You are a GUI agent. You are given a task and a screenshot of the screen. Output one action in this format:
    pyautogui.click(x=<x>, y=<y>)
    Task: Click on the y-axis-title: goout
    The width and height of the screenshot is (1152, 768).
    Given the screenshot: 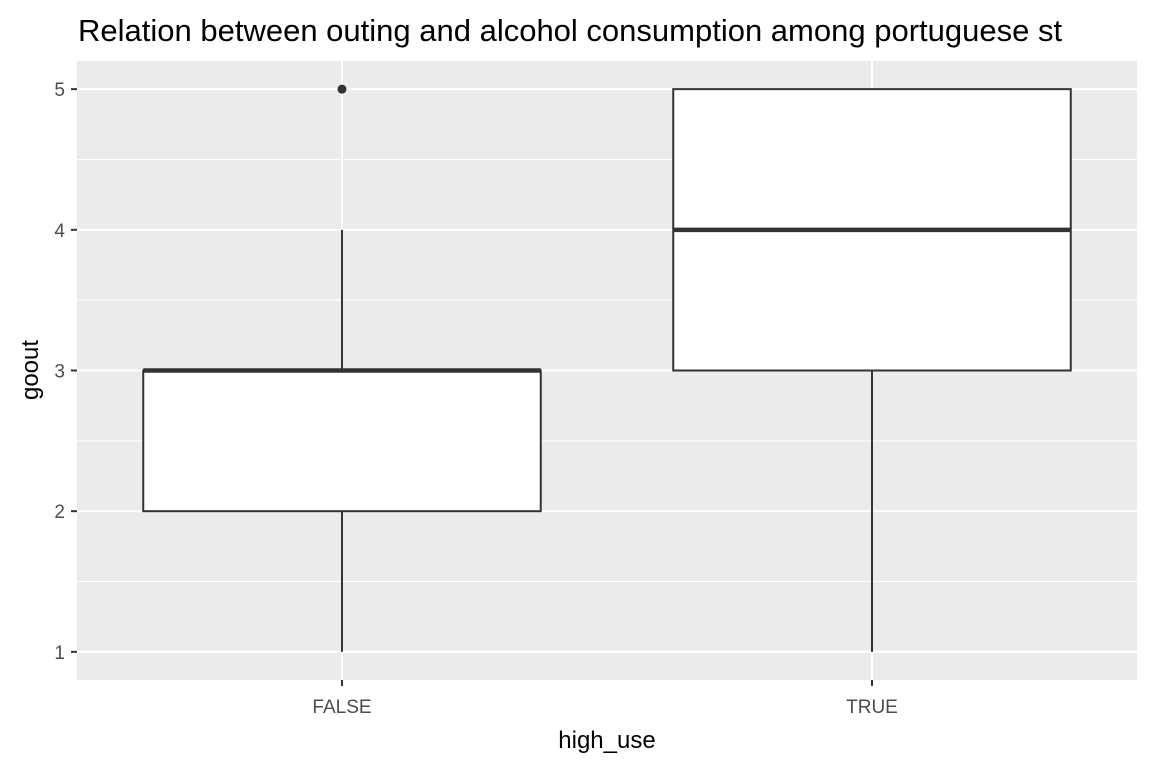 What is the action you would take?
    pyautogui.click(x=30, y=370)
    